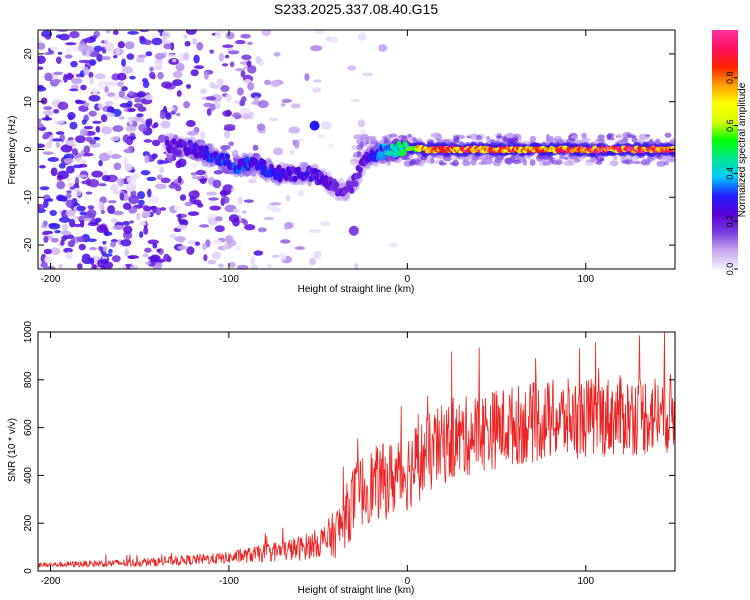 The width and height of the screenshot is (750, 600). I want to click on colorbar-tick-label: 0.8, so click(730, 78).